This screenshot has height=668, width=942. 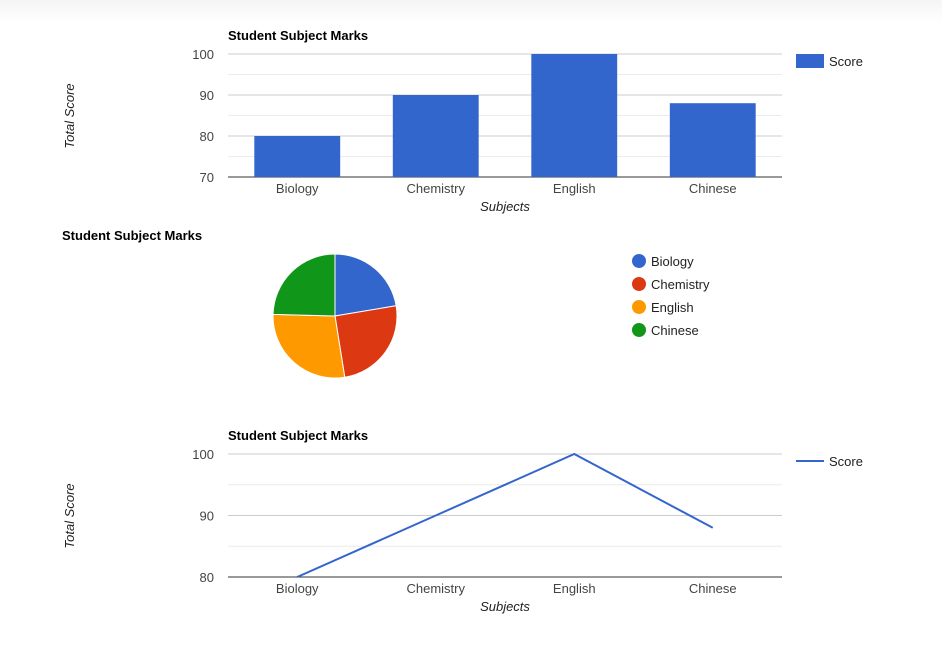 What do you see at coordinates (672, 307) in the screenshot?
I see `pie-legend-label: English` at bounding box center [672, 307].